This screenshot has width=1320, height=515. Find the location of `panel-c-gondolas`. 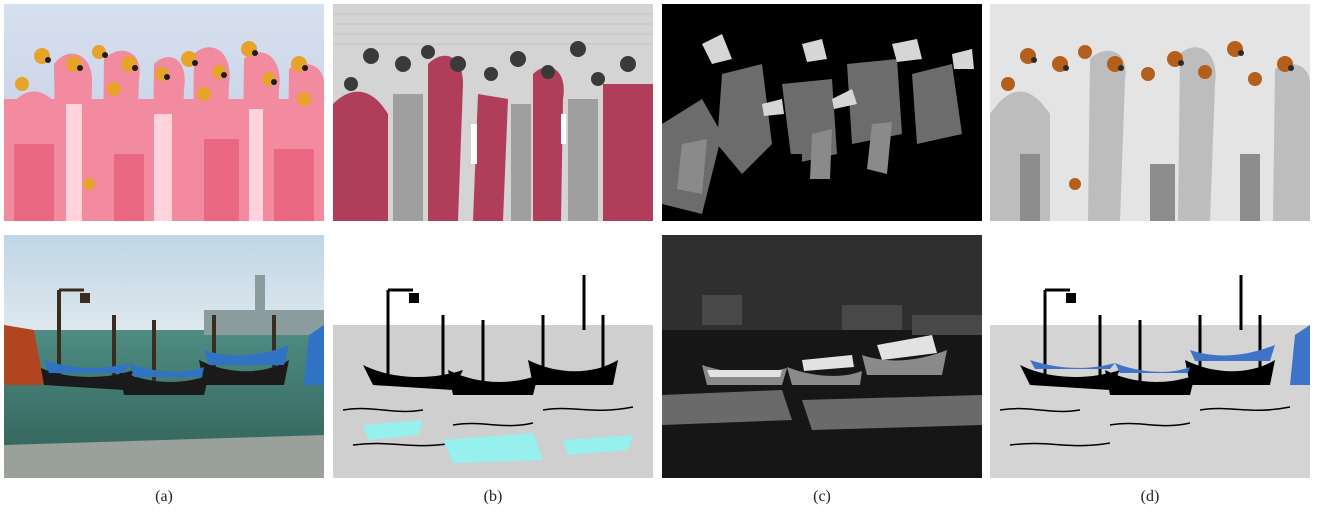

panel-c-gondolas is located at coordinates (822, 356).